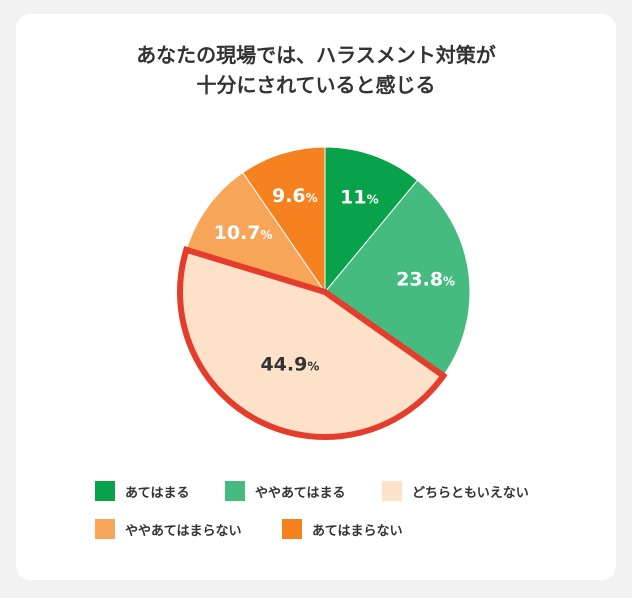 The height and width of the screenshot is (598, 632). What do you see at coordinates (316, 85) in the screenshot?
I see `chart-title-line-2: 十分にされていると感じる` at bounding box center [316, 85].